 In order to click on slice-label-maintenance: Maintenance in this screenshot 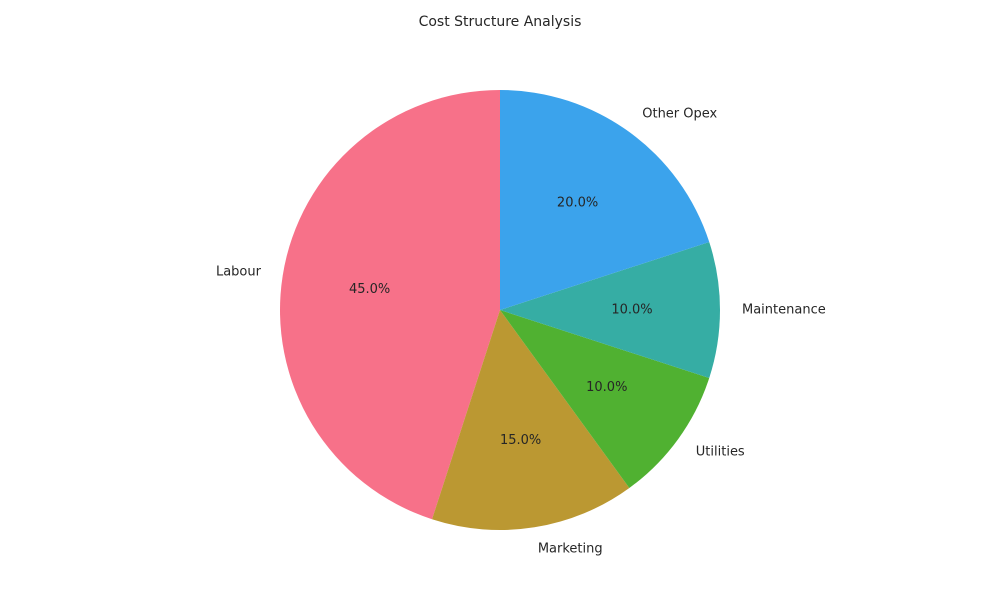, I will do `click(784, 310)`.